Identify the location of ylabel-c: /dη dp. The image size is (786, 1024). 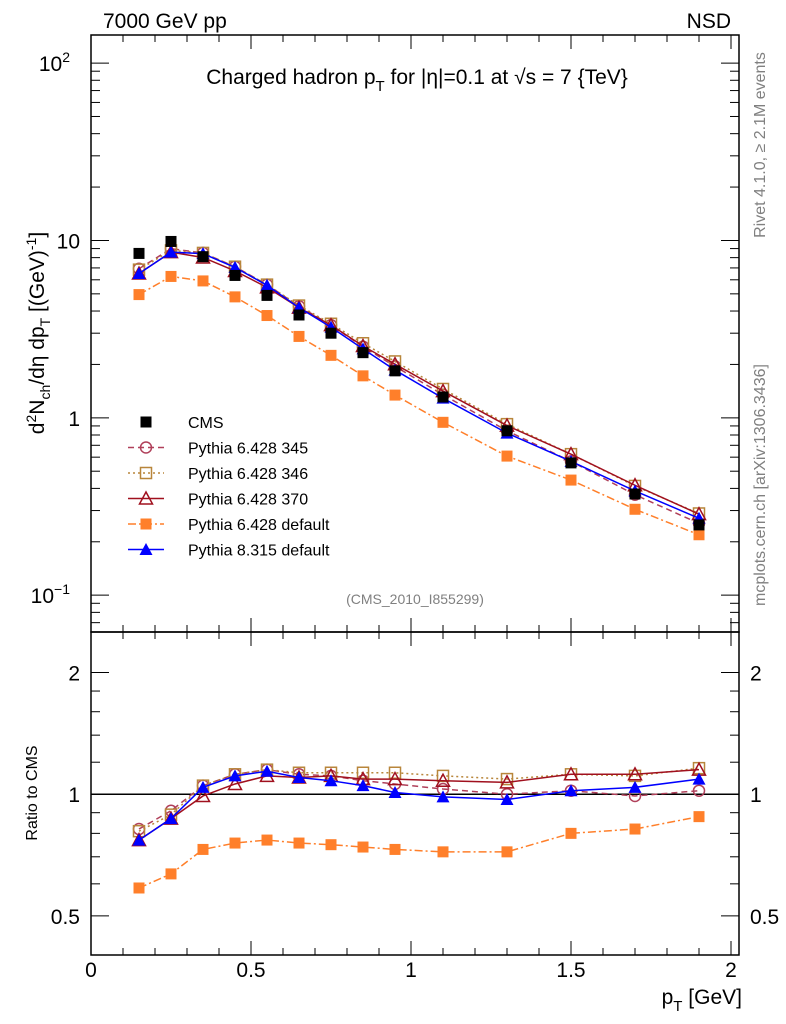
(37, 355).